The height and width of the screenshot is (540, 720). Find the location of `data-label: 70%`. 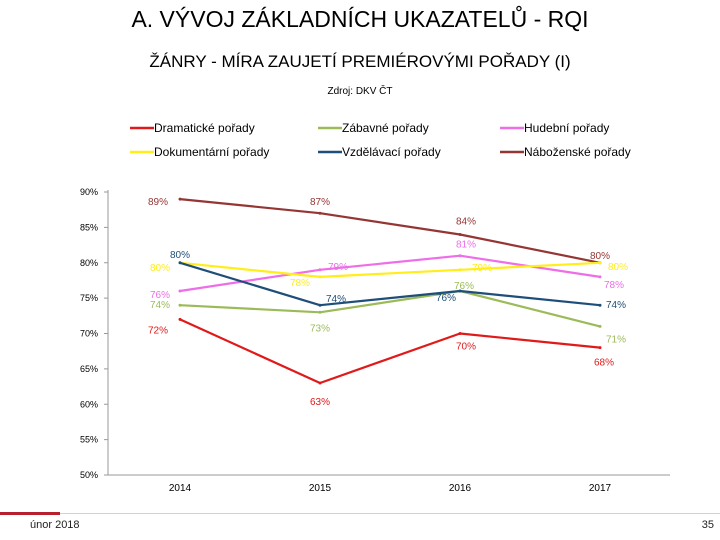

data-label: 70% is located at coordinates (466, 347).